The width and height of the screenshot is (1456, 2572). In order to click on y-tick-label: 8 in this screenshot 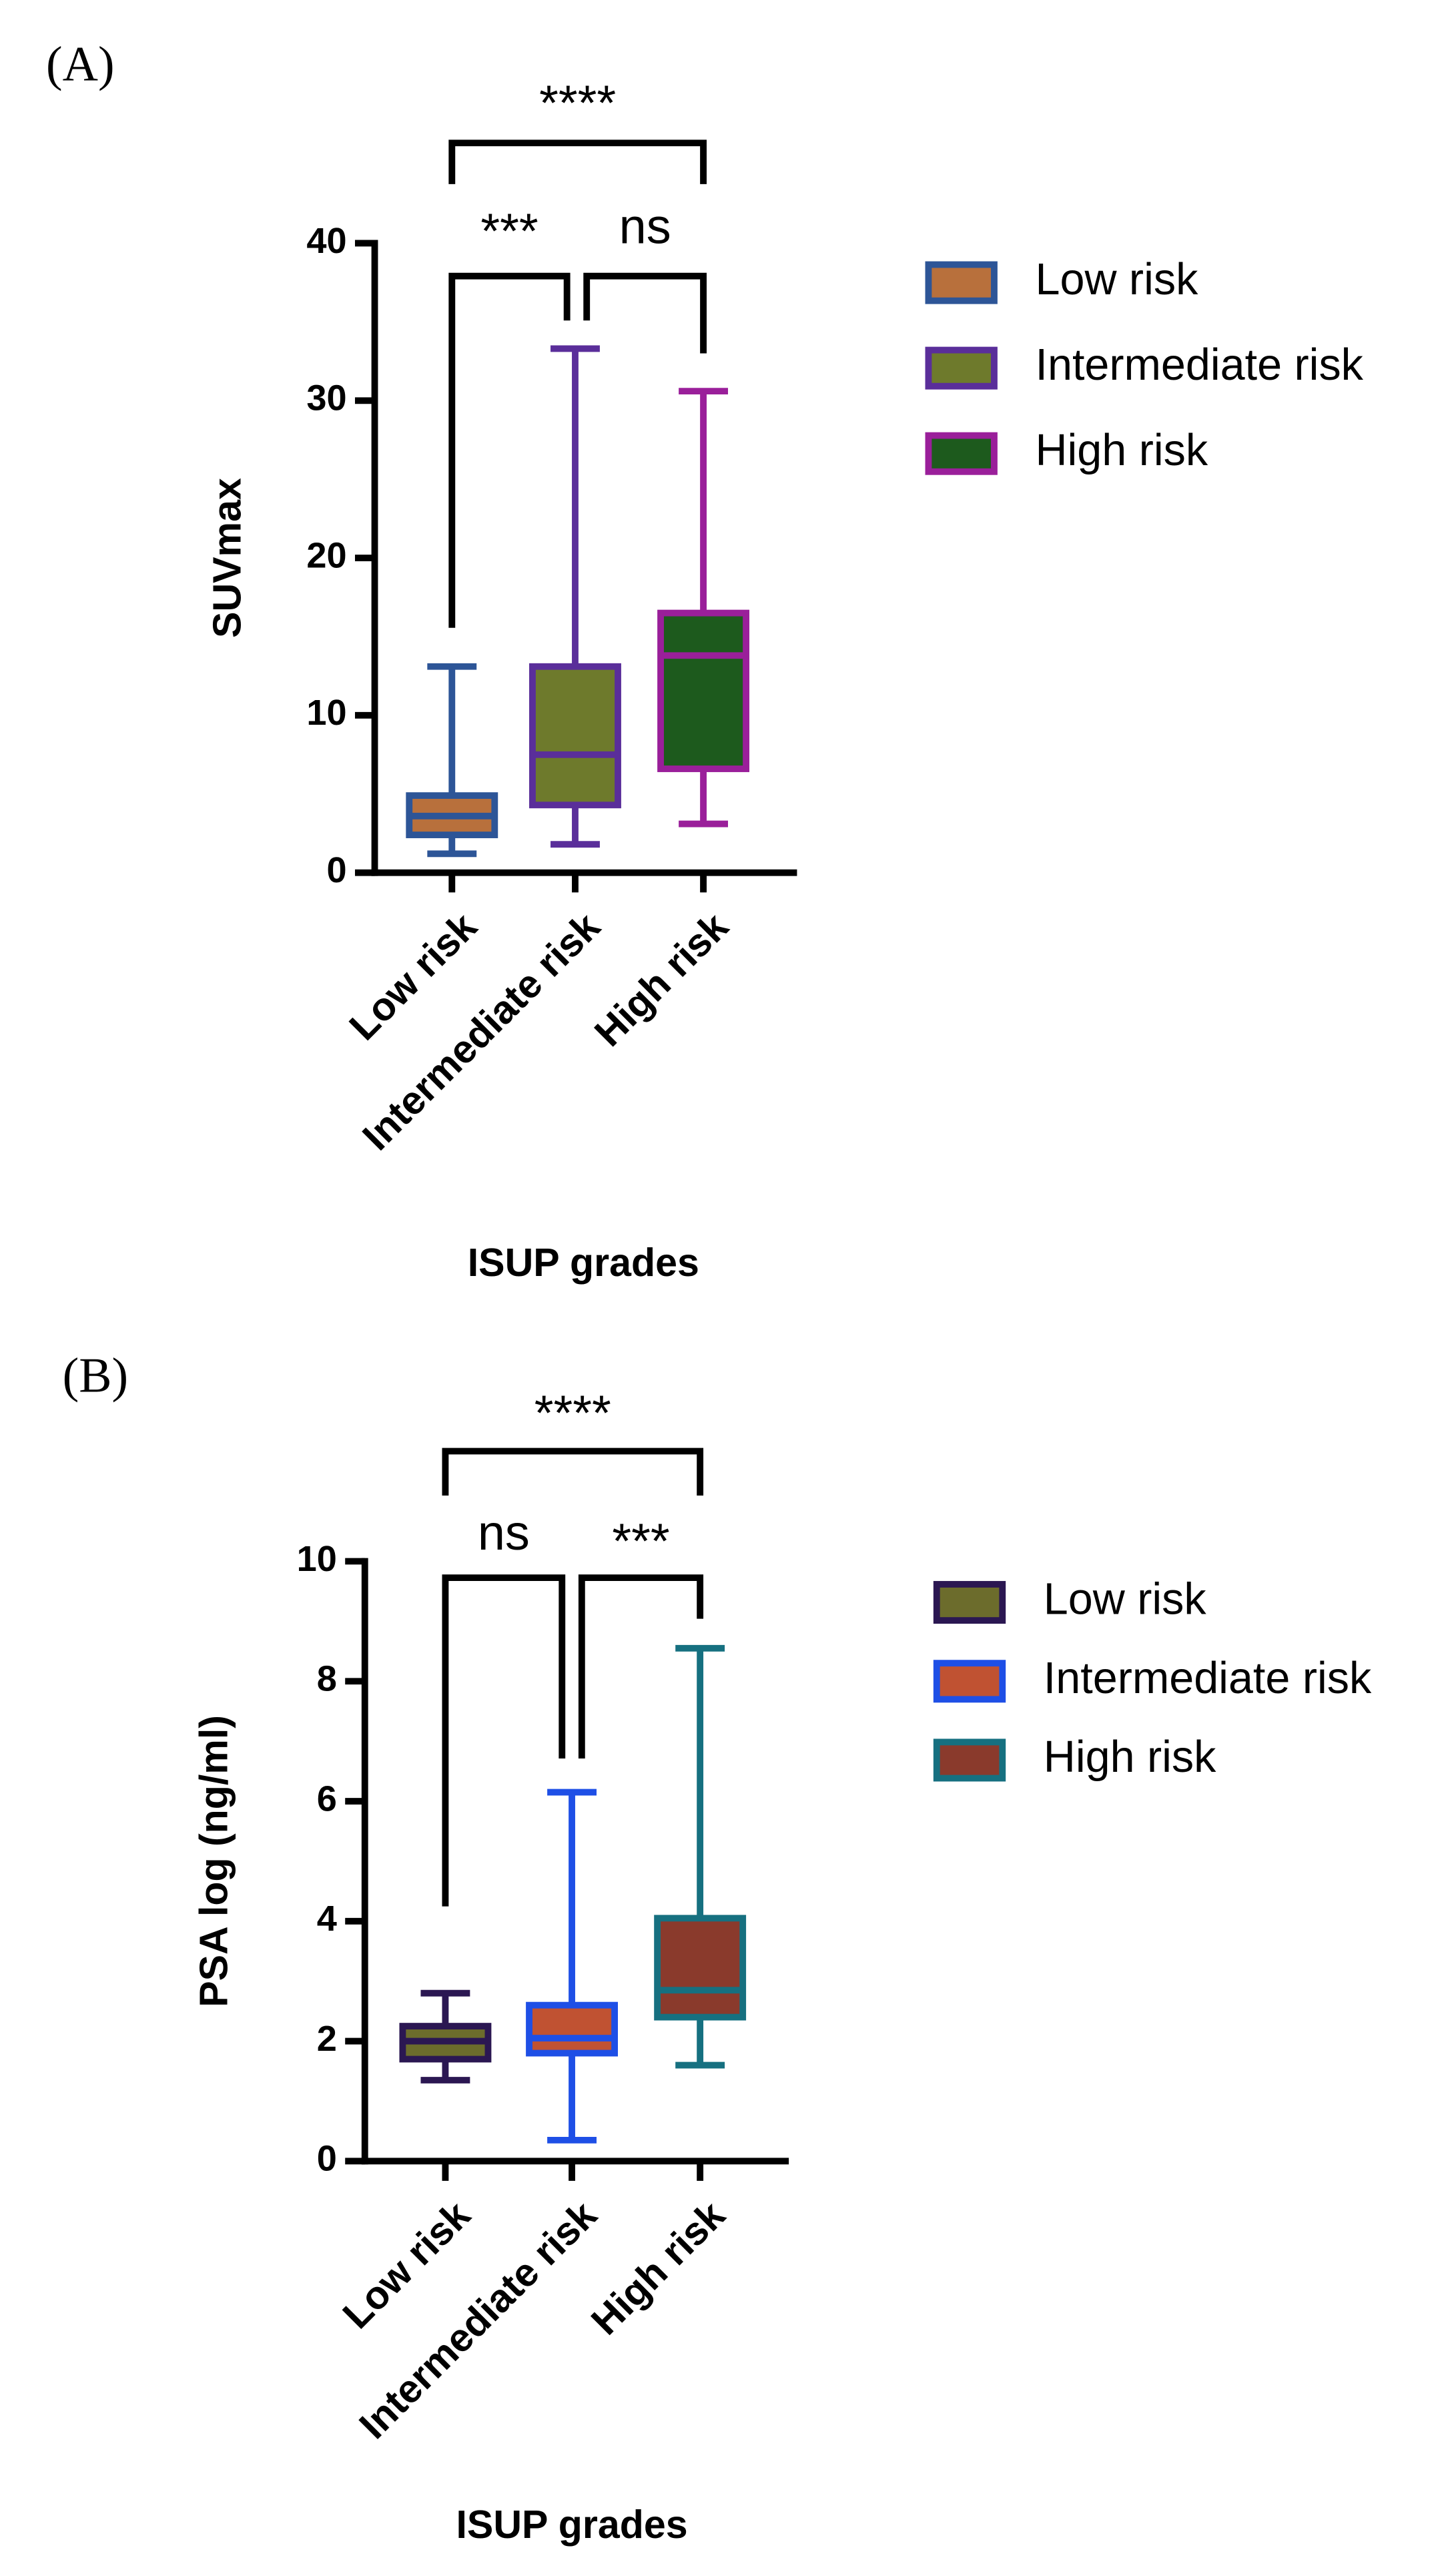, I will do `click(327, 1679)`.